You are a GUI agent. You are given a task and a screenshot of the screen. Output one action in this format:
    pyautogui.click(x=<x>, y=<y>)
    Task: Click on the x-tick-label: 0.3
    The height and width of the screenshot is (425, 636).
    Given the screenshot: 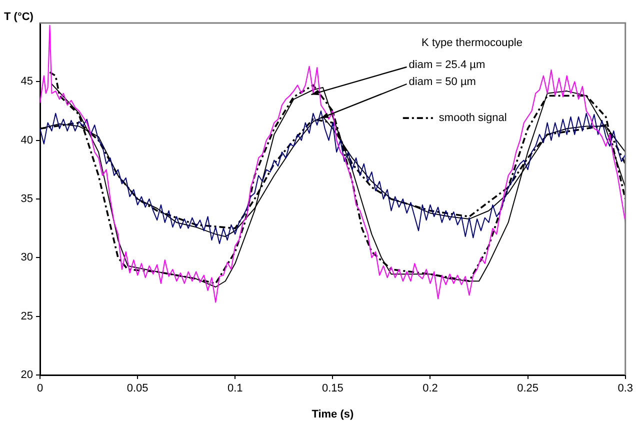 What is the action you would take?
    pyautogui.click(x=626, y=388)
    